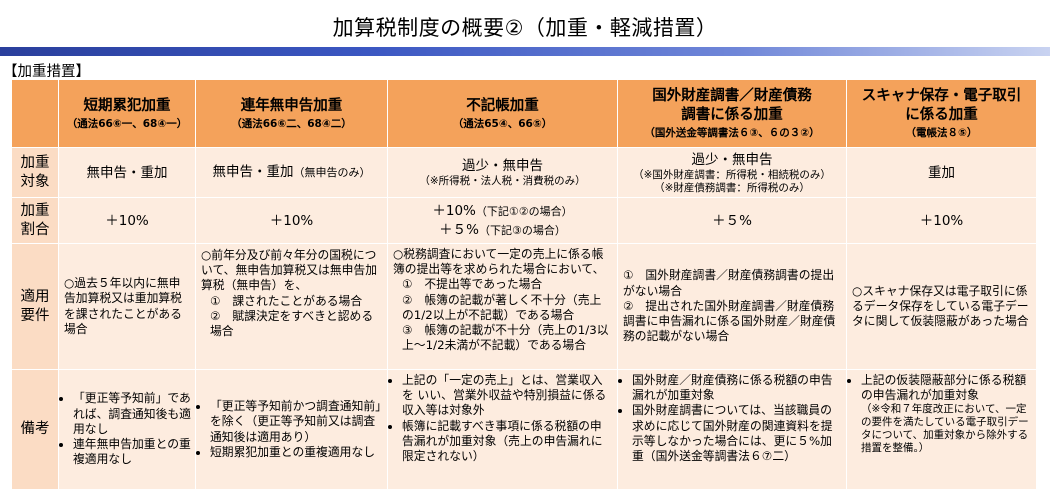 This screenshot has width=1050, height=492. Describe the element at coordinates (35, 113) in the screenshot. I see `header-corner` at that location.